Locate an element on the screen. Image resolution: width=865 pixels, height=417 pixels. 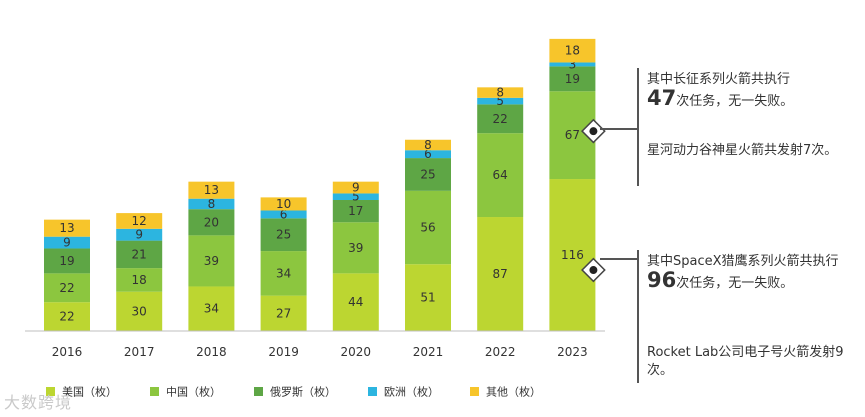
data-label-2017-s4: 12 is located at coordinates (139, 221).